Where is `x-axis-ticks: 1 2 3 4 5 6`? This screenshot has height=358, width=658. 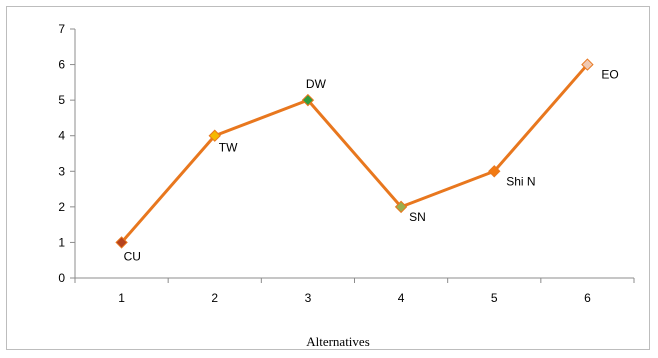
x-axis-ticks: 1 2 3 4 5 6 is located at coordinates (354, 291).